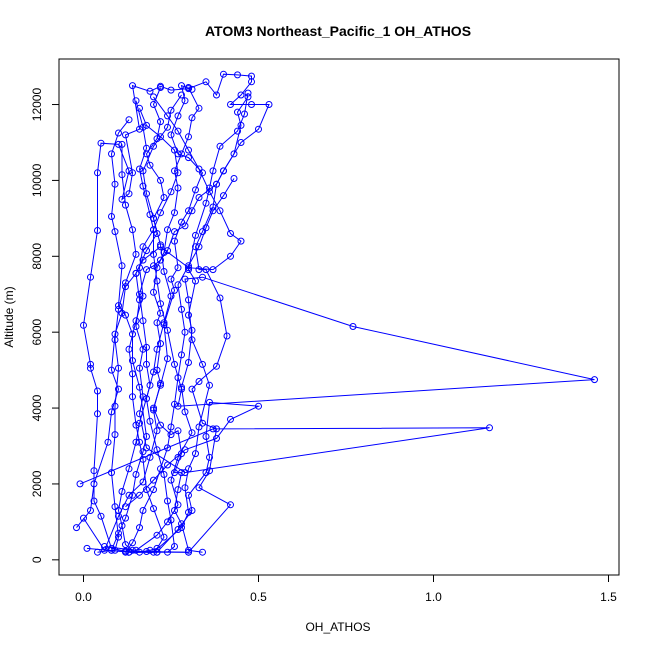 The image size is (650, 650). I want to click on x-axis-label: OH_ATHOS, so click(337, 627).